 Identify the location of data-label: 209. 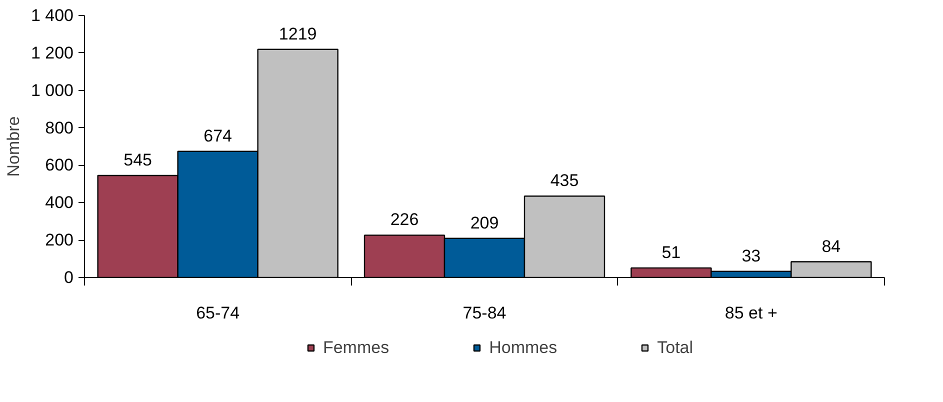
(484, 222).